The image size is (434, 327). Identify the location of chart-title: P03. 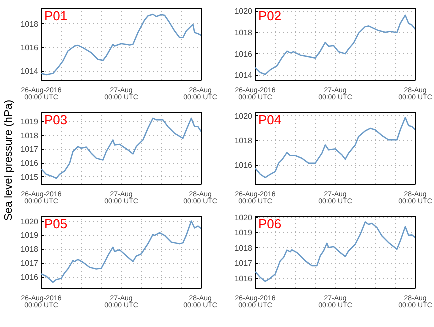
(56, 120).